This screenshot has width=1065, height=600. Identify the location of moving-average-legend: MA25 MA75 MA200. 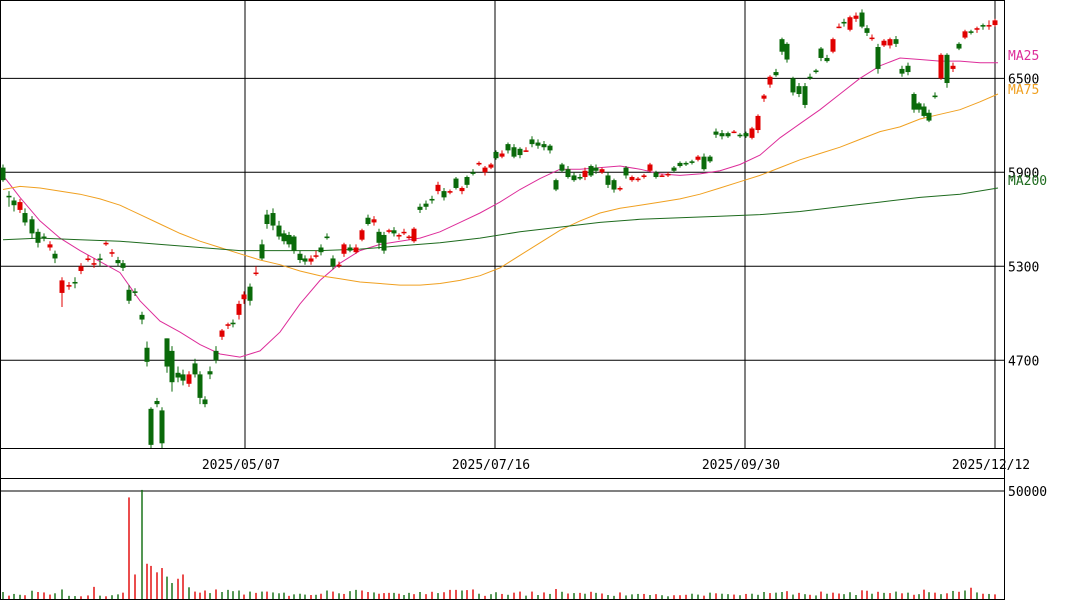
(1027, 119).